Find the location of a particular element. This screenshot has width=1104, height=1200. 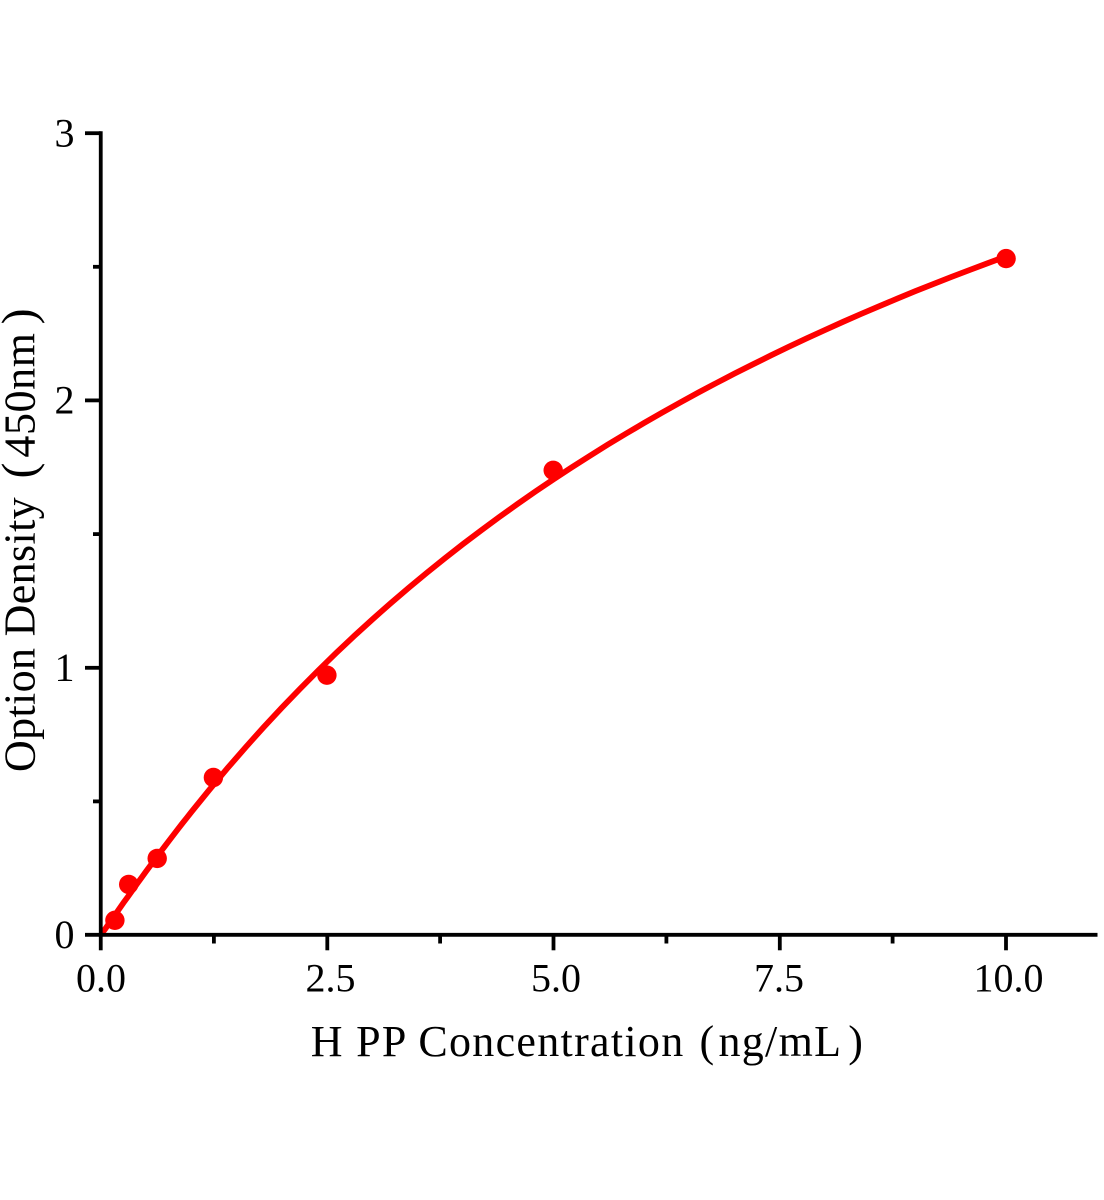

svg-text: 3 is located at coordinates (65, 132).